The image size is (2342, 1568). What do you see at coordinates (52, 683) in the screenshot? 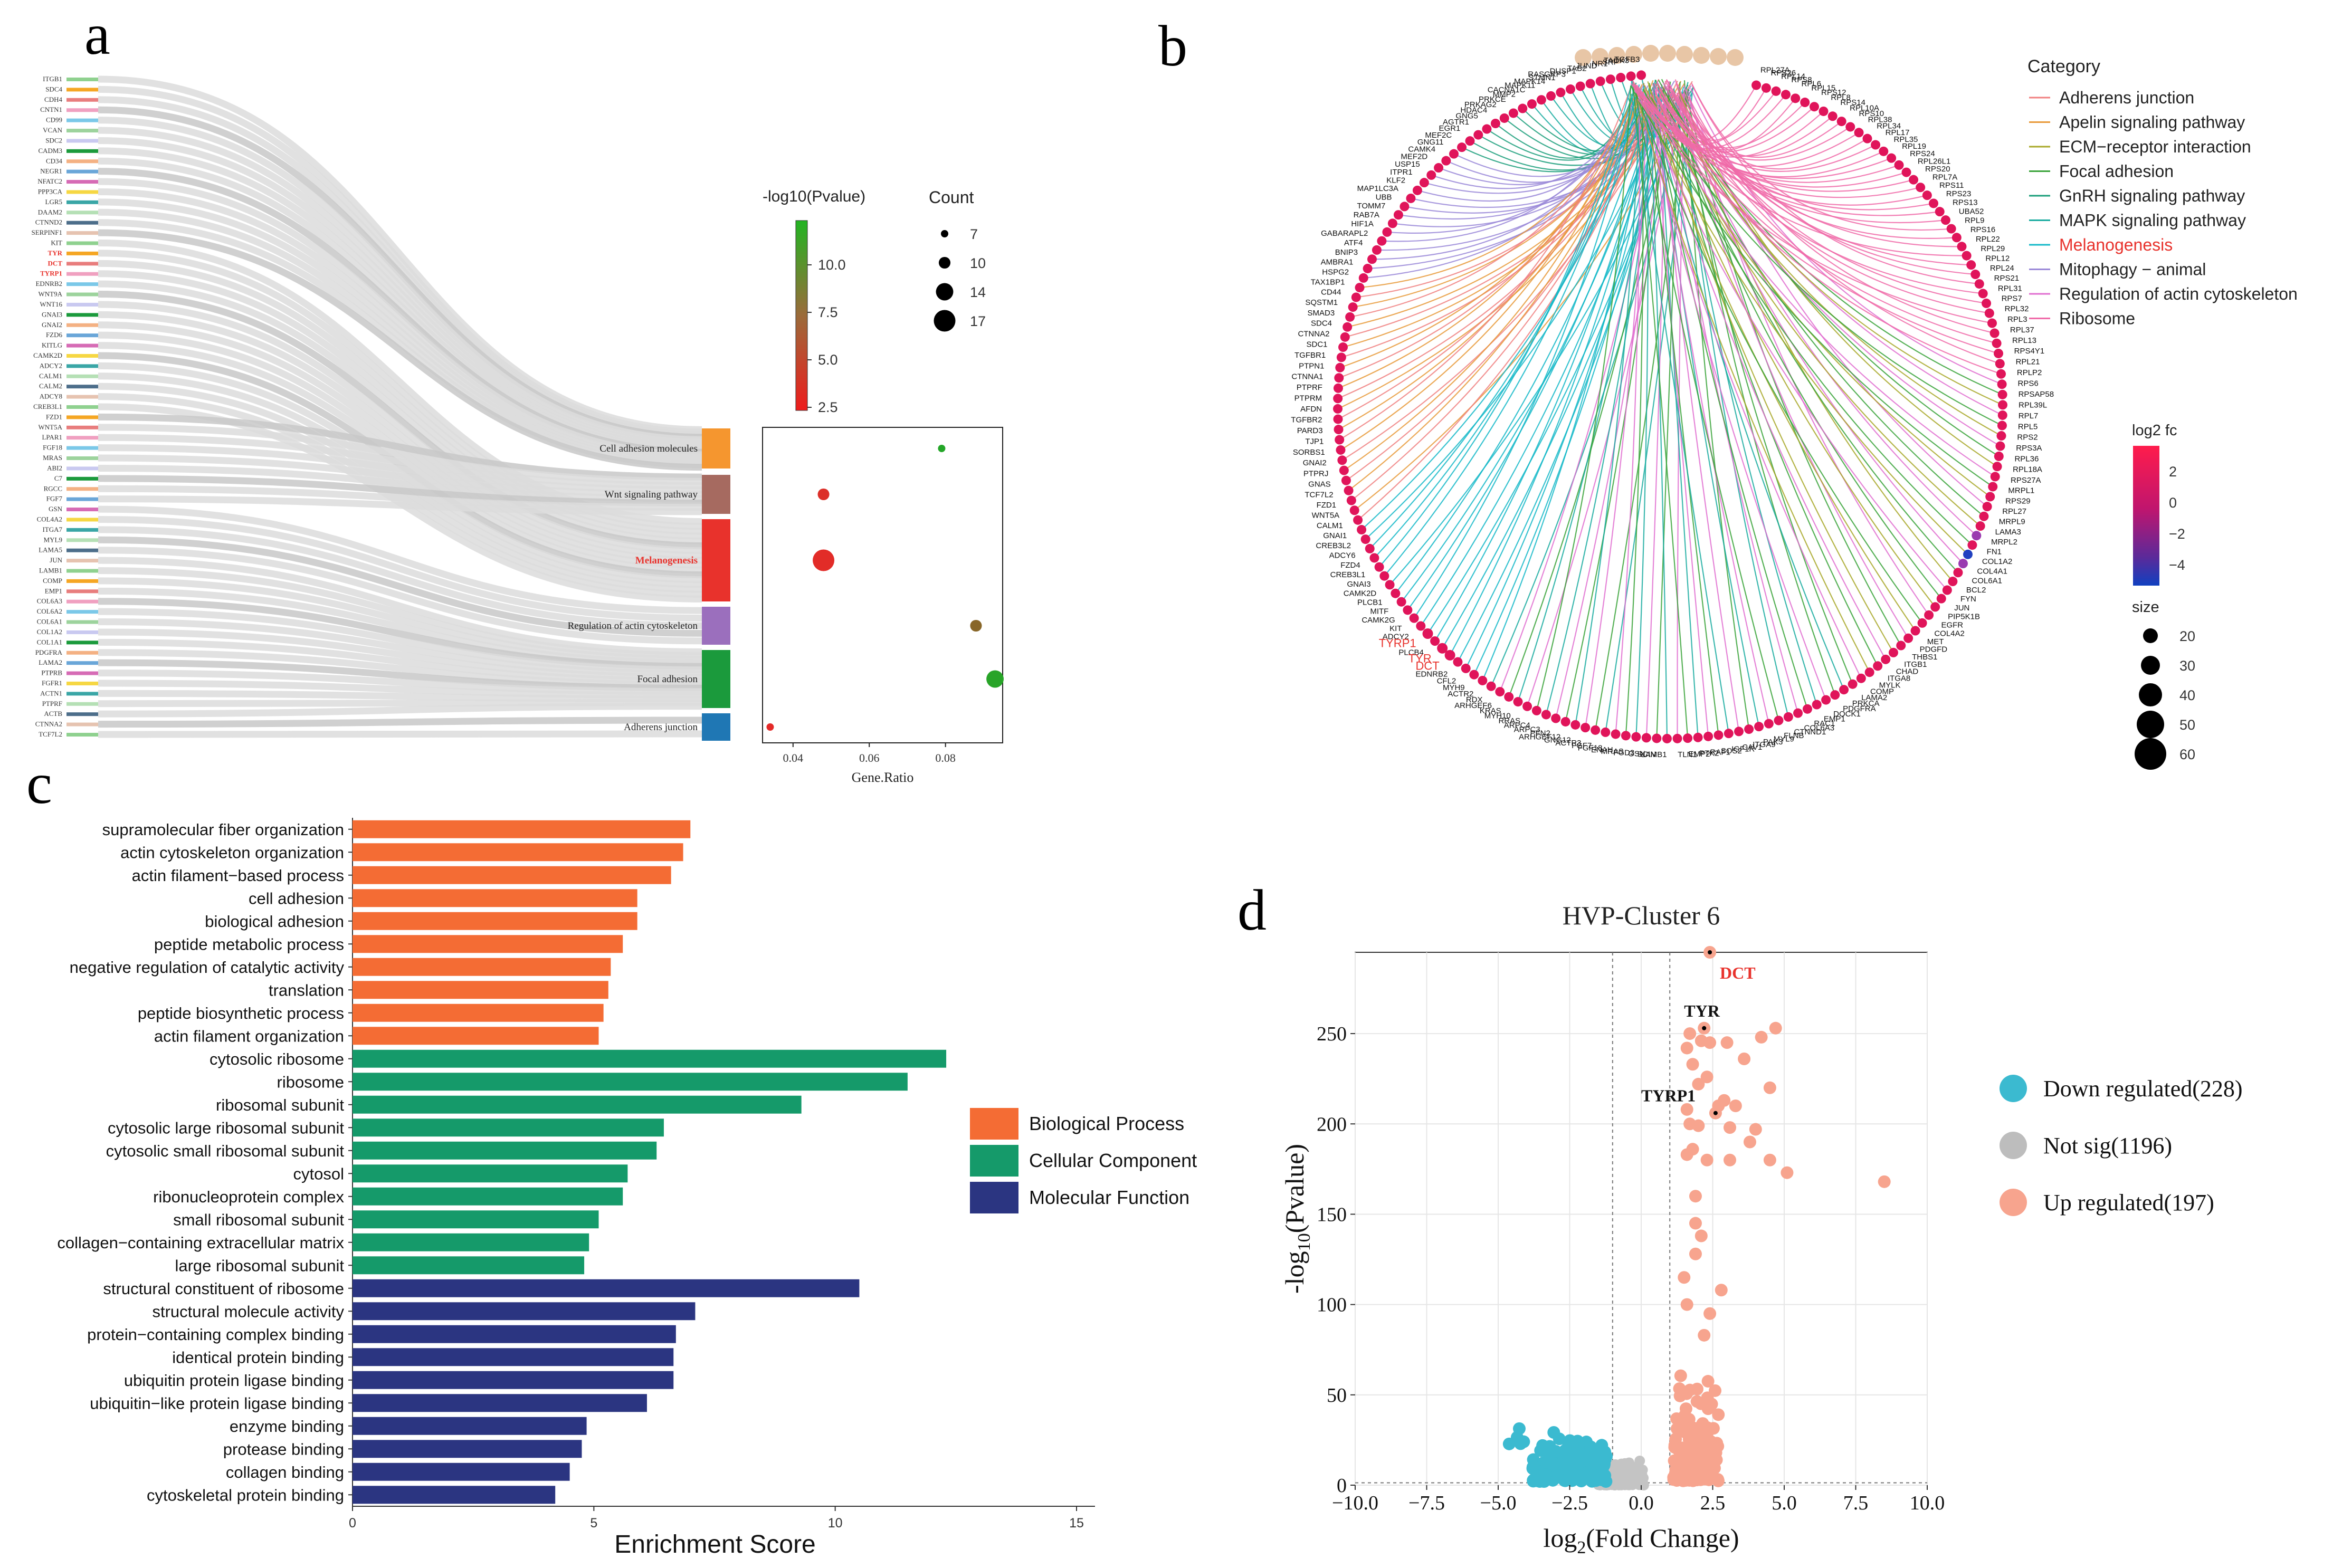
I see `gene-label: FGFR1` at bounding box center [52, 683].